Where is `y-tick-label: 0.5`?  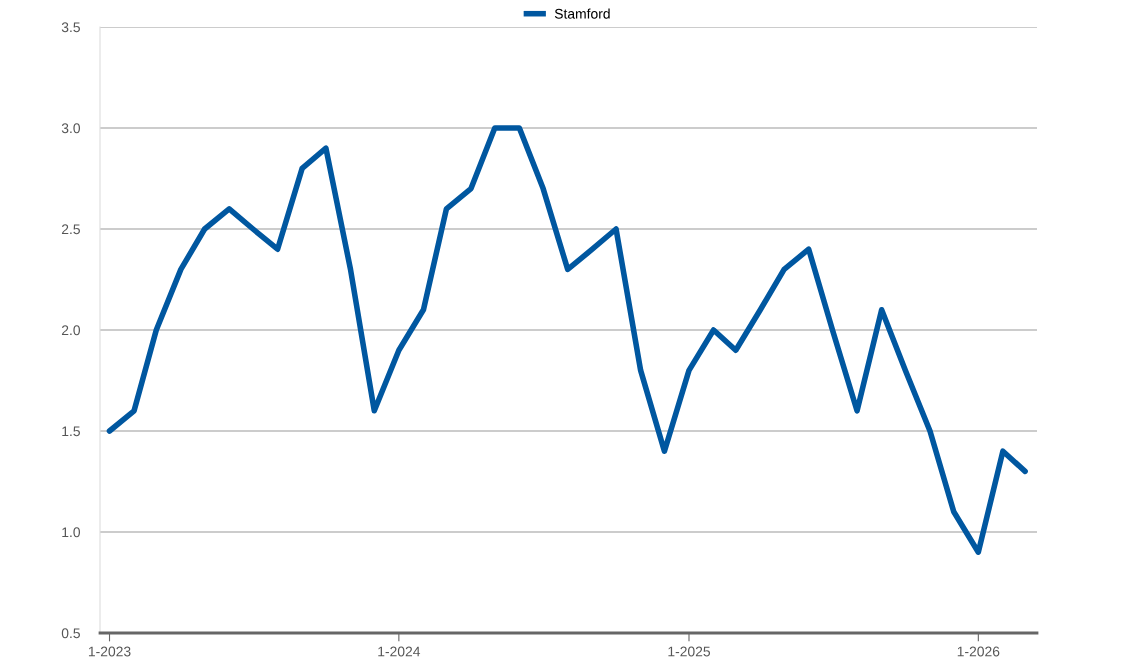
y-tick-label: 0.5 is located at coordinates (70, 633).